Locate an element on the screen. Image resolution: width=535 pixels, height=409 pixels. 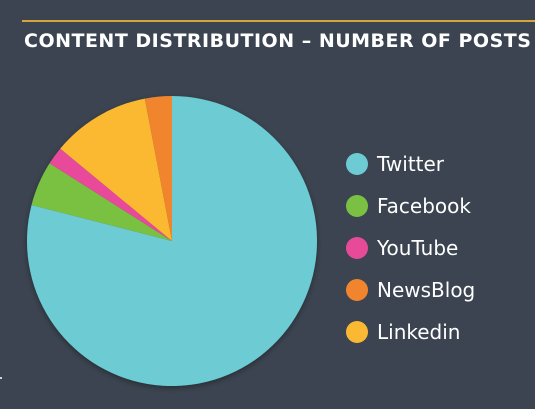
chart-legend: Twitter Facebook YouTube NewsBlog Linkedin is located at coordinates (410, 248).